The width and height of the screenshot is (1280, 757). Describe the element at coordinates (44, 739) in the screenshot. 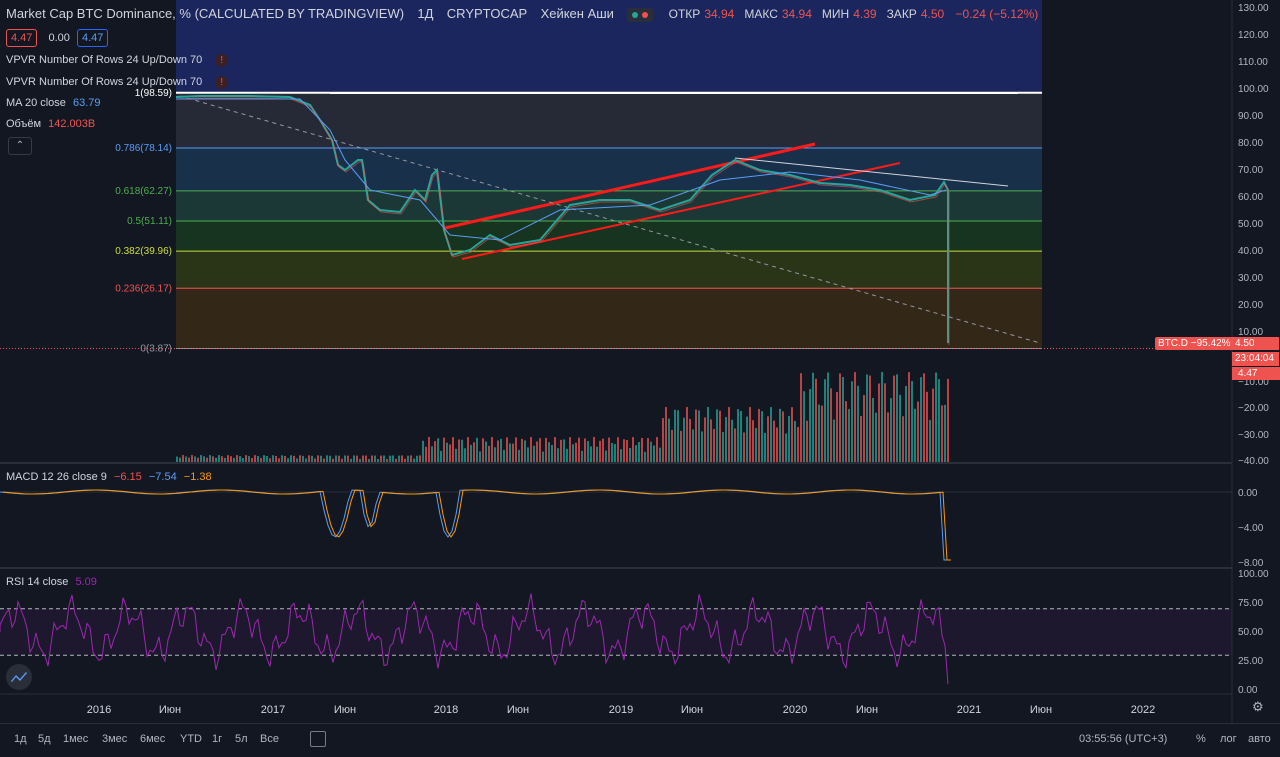

I see `range-button: 5д` at that location.